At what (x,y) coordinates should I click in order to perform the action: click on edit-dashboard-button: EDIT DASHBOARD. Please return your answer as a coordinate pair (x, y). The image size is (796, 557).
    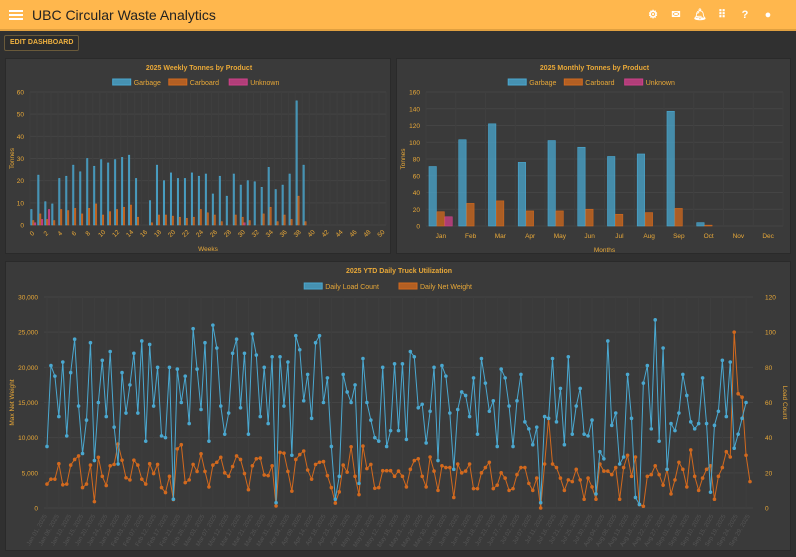
    Looking at the image, I should click on (42, 43).